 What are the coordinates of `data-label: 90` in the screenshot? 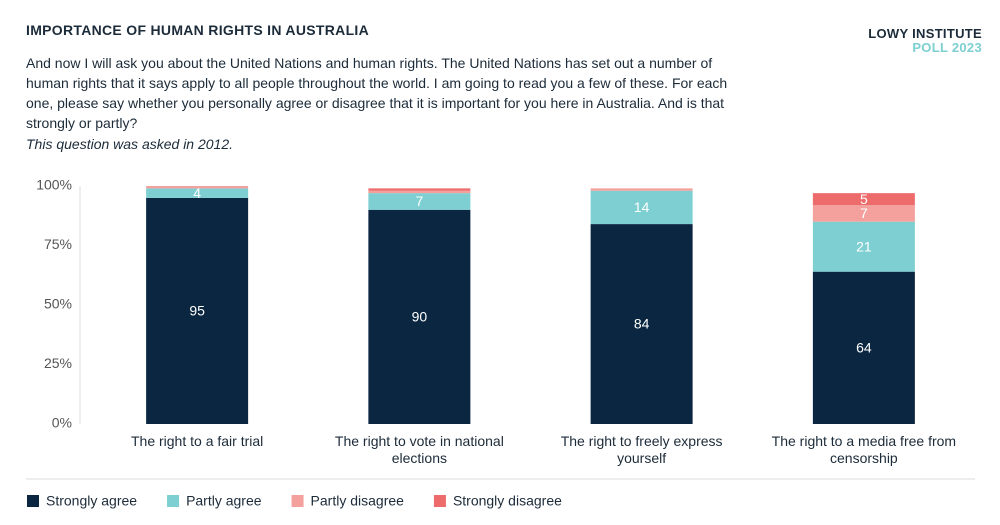 It's located at (420, 317).